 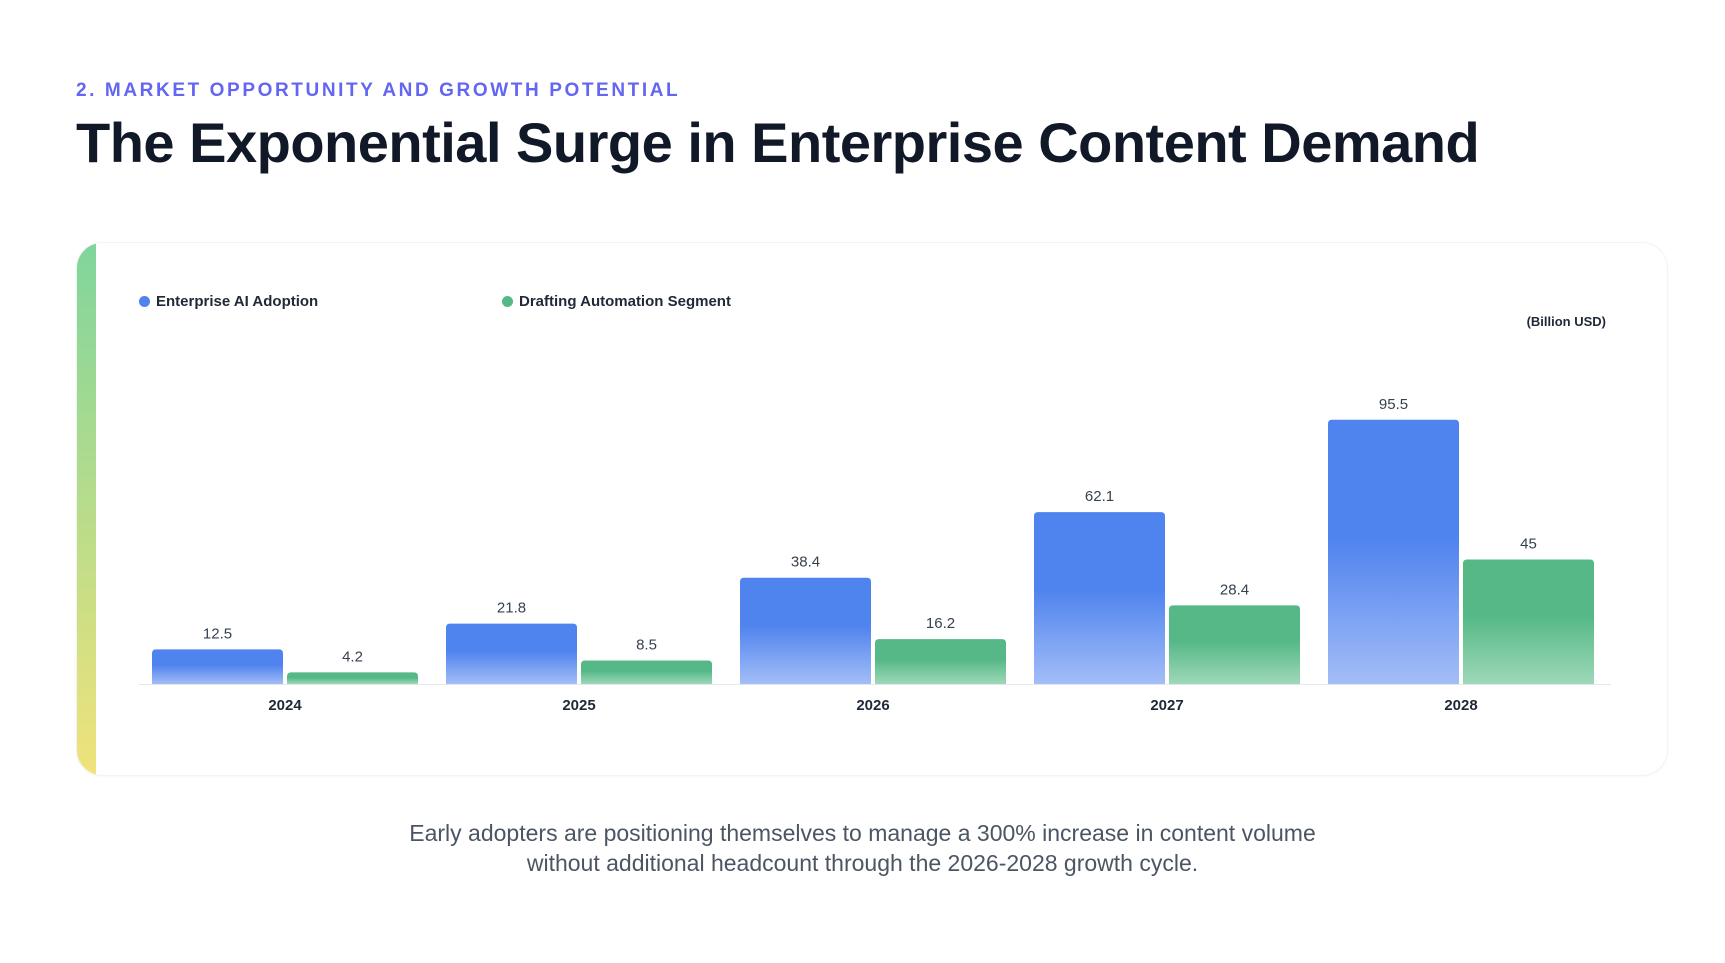 I want to click on bar-drafting-automation-2025, so click(x=646, y=672).